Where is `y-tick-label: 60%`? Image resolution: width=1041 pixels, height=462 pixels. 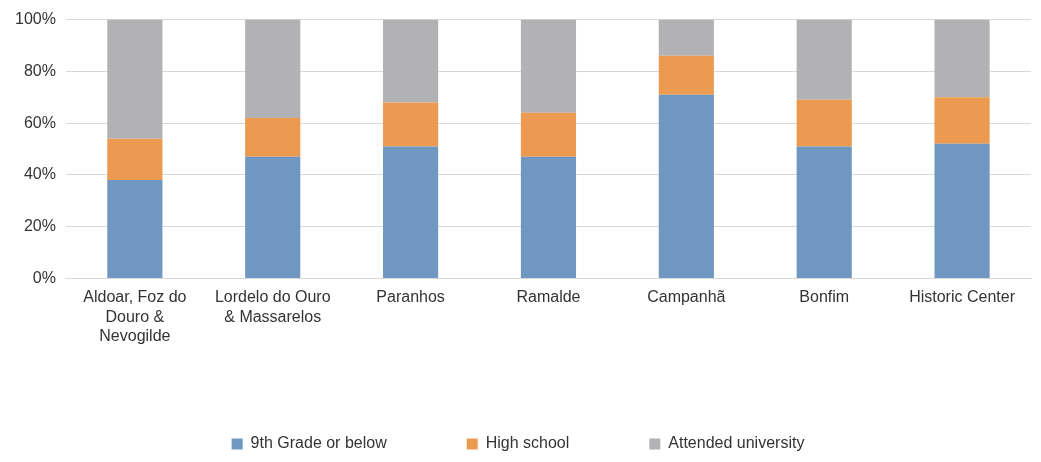 y-tick-label: 60% is located at coordinates (39, 122).